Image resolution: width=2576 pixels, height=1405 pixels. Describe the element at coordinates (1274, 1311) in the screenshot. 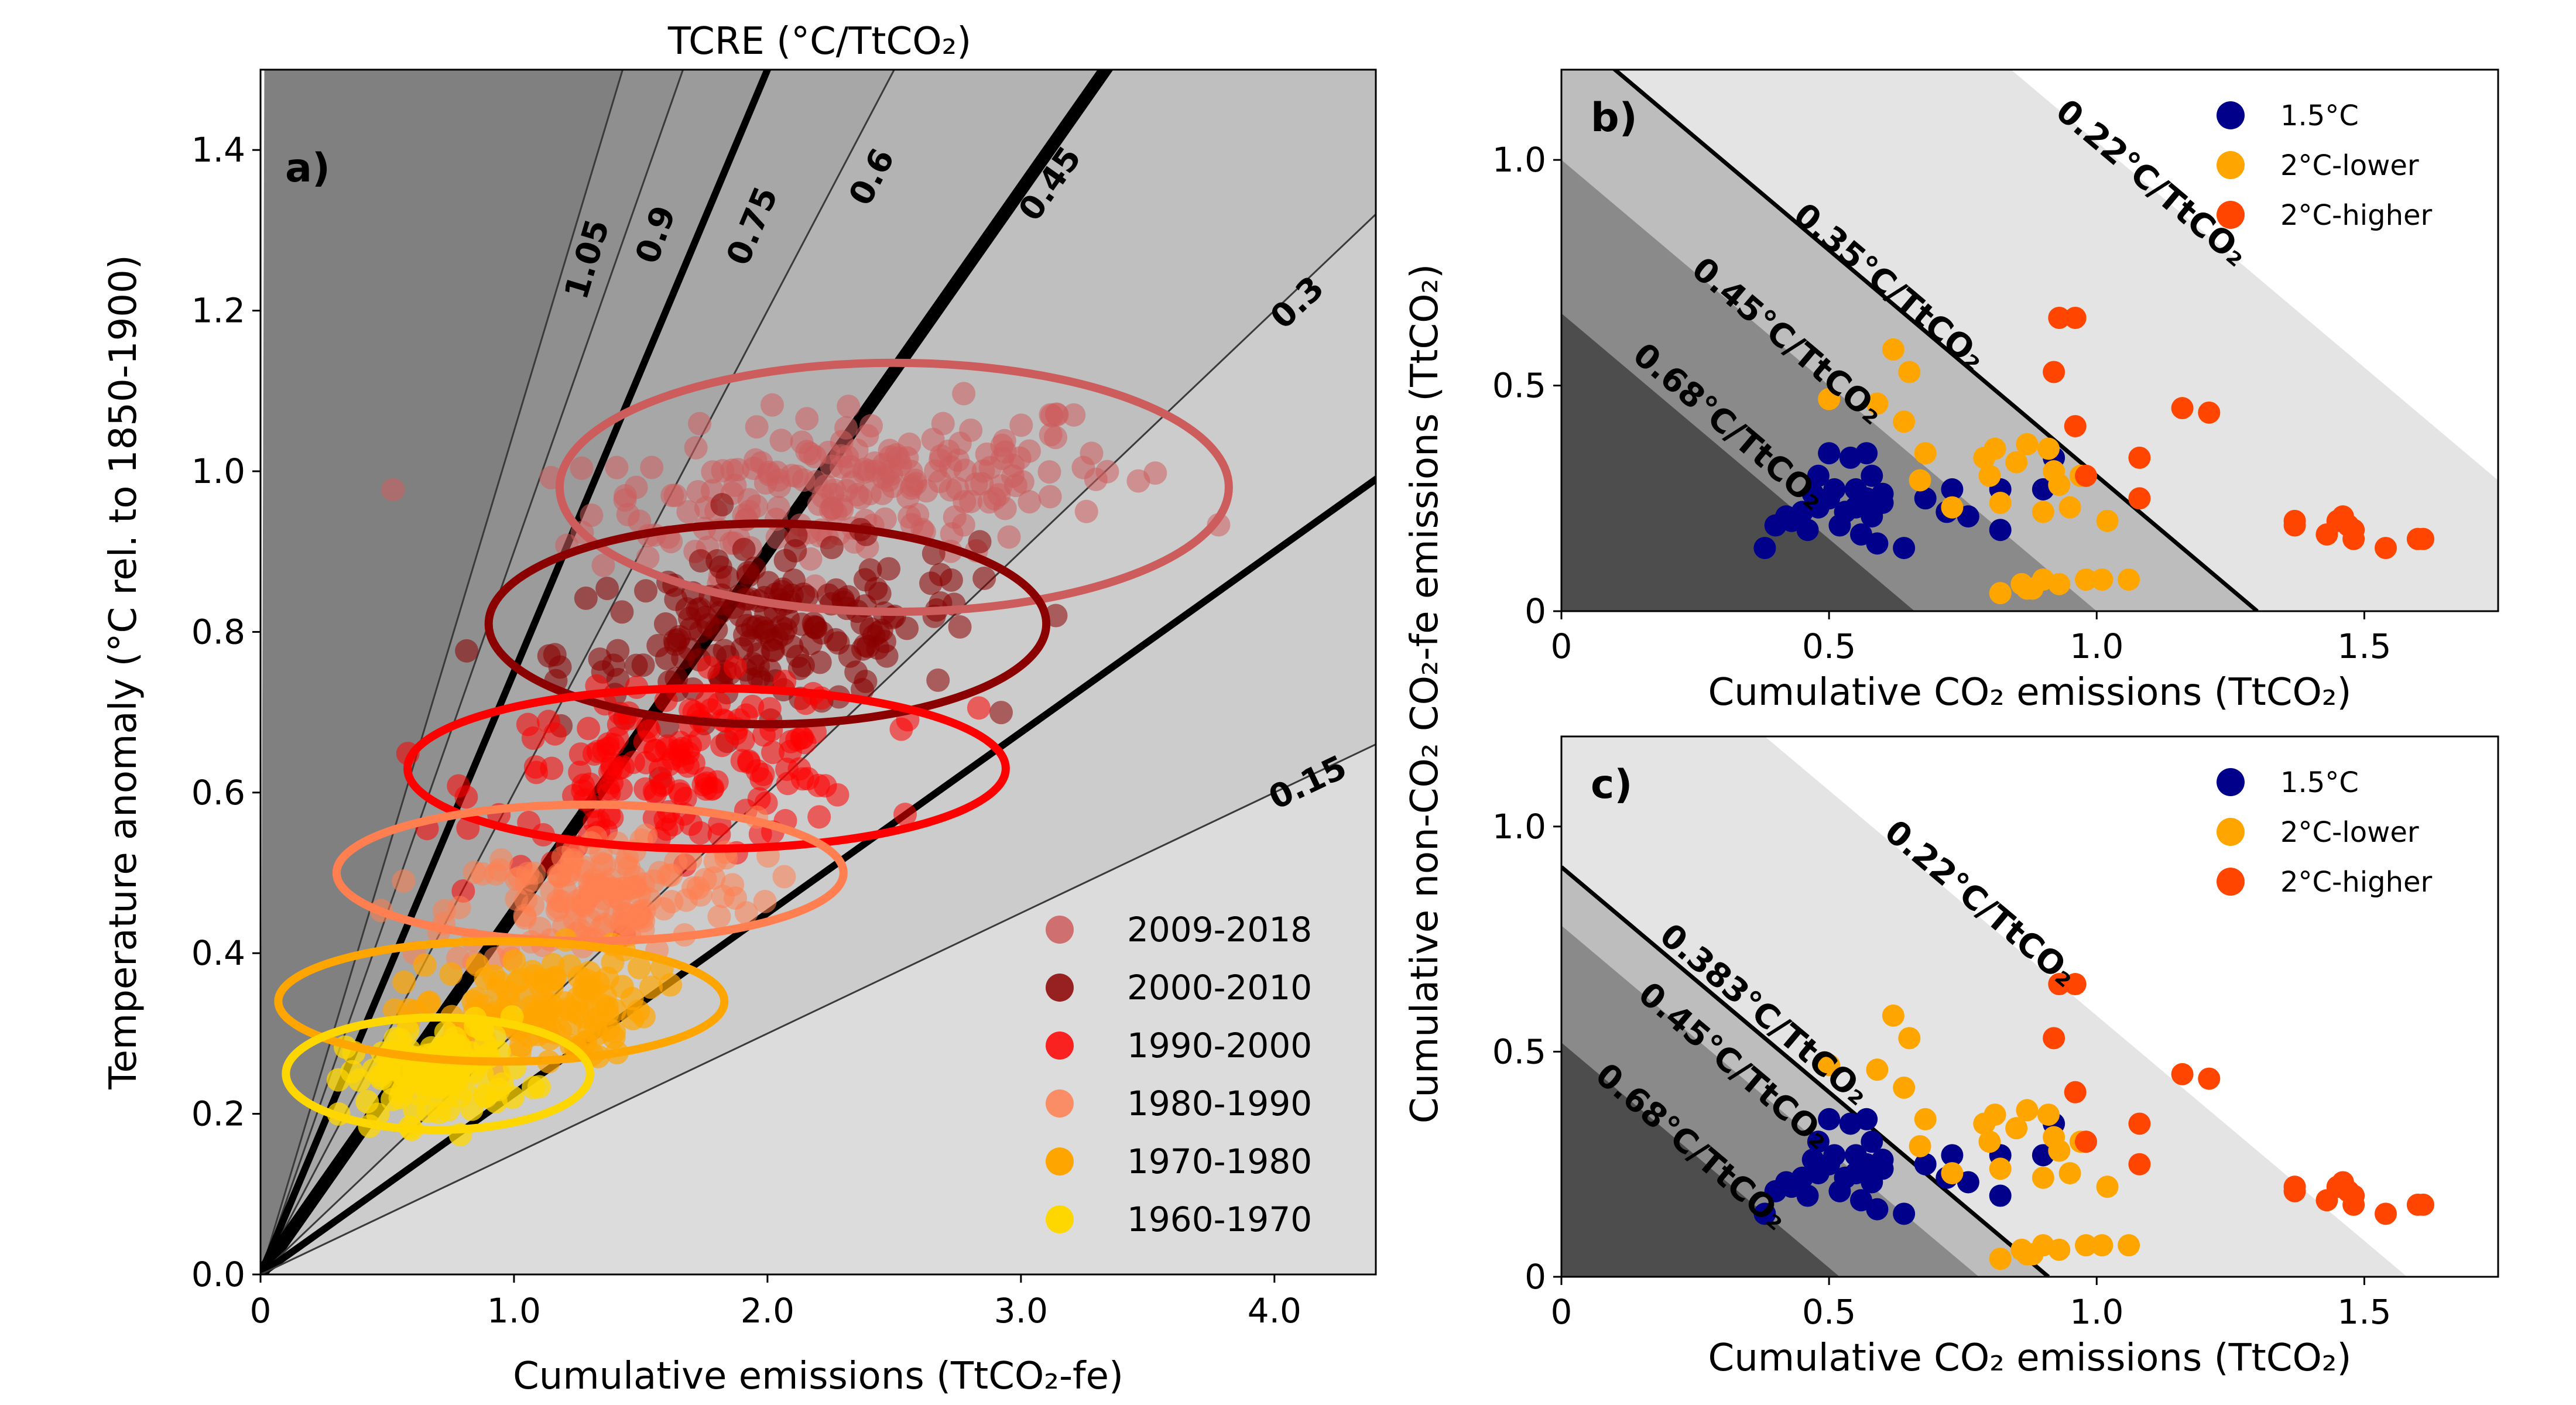

I see `x-tick-label: 4.0` at that location.